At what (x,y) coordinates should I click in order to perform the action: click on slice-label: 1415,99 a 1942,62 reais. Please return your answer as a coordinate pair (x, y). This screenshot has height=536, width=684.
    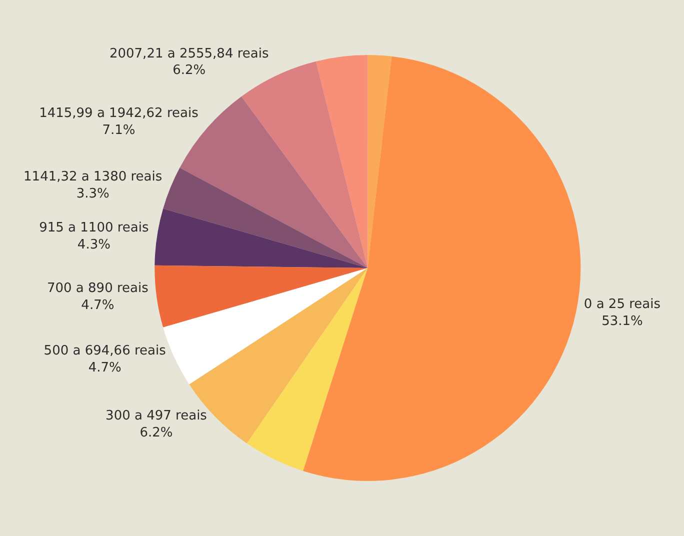
    Looking at the image, I should click on (119, 113).